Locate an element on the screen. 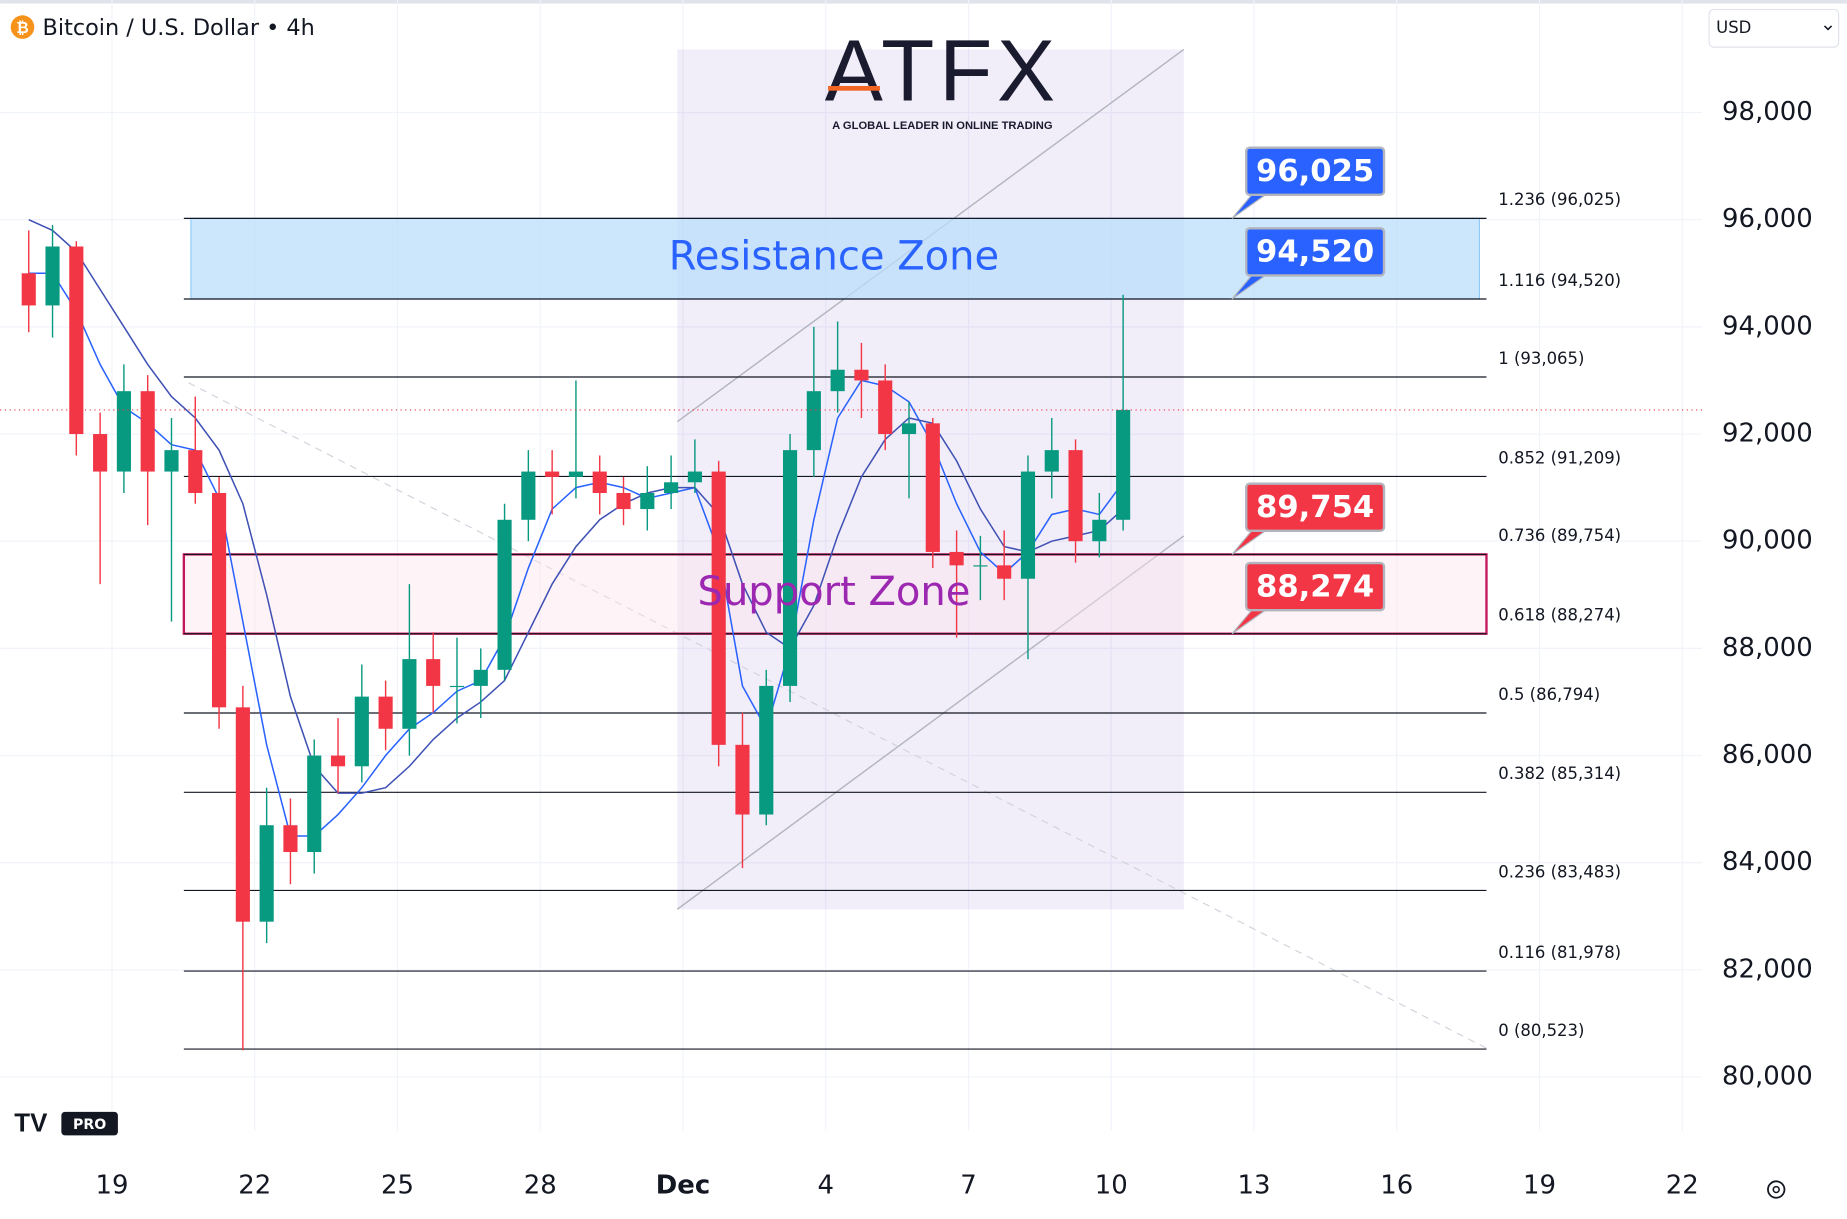 The height and width of the screenshot is (1219, 1847). fib-label: 0 (80,523) is located at coordinates (1541, 1030).